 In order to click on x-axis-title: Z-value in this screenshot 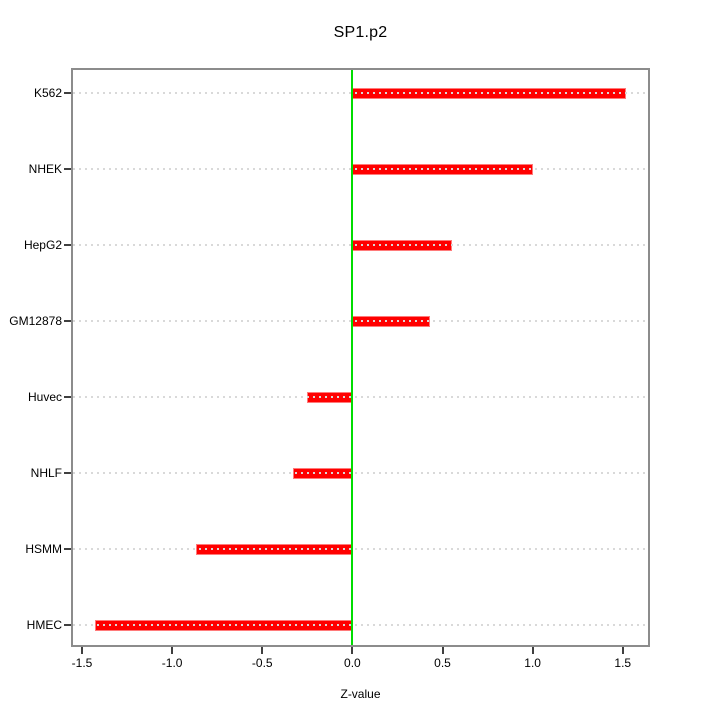, I will do `click(360, 694)`.